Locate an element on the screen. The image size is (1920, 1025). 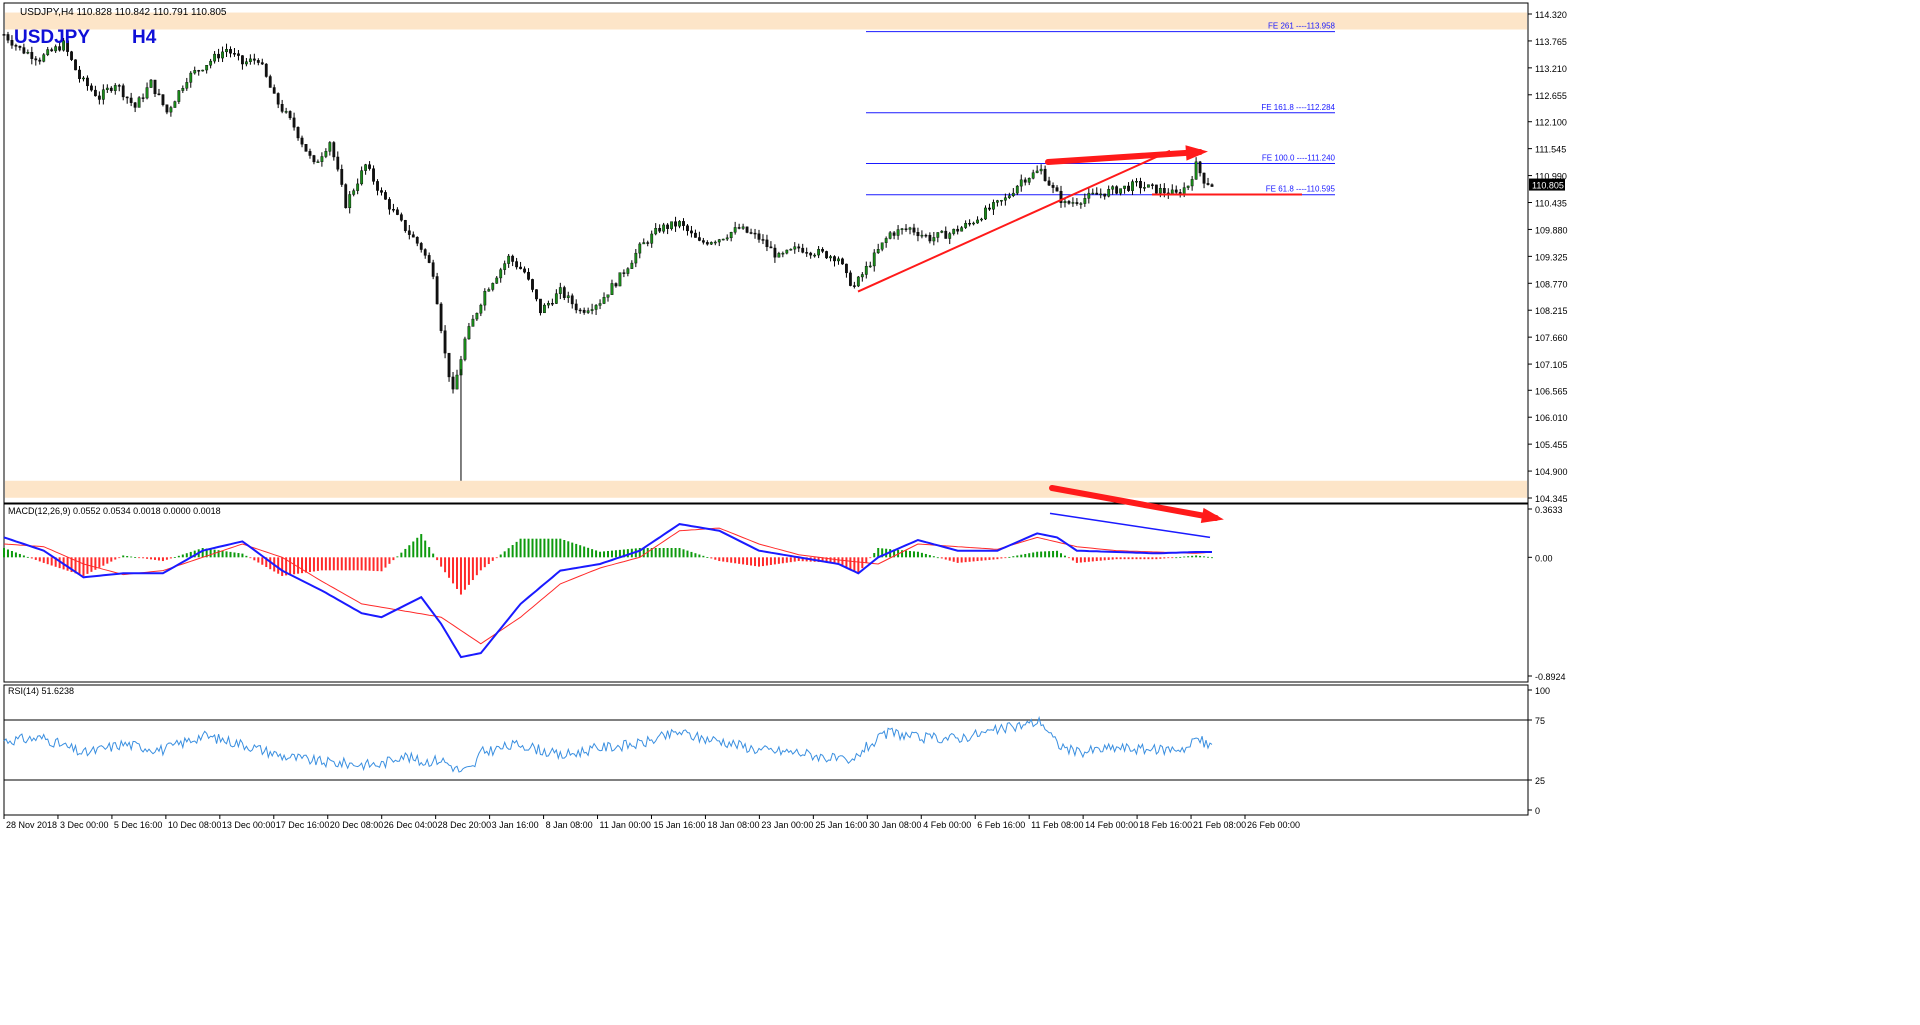
time-tick-label: 23 Jan 00:00 is located at coordinates (787, 825).